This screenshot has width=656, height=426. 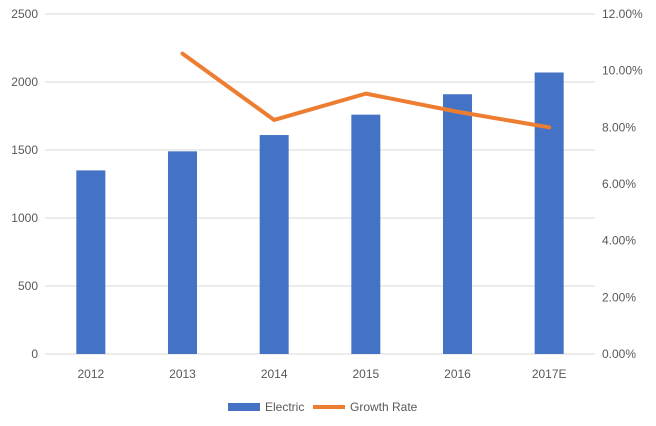 What do you see at coordinates (274, 244) in the screenshot?
I see `bar-electric-2014` at bounding box center [274, 244].